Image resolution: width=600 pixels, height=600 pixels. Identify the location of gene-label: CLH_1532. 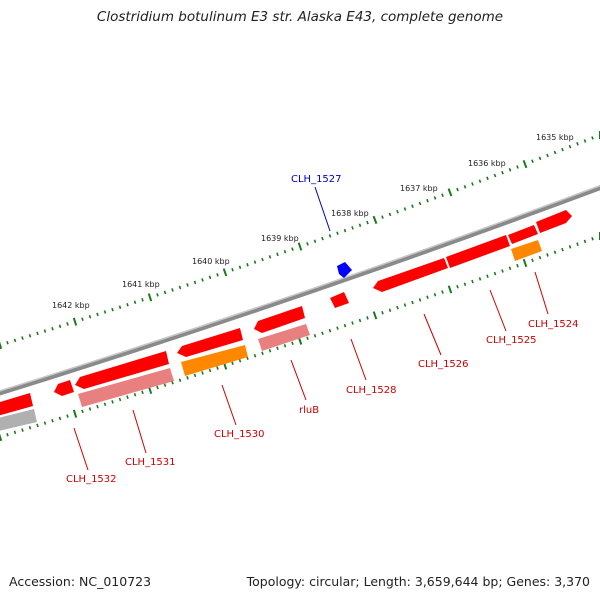
(91, 479).